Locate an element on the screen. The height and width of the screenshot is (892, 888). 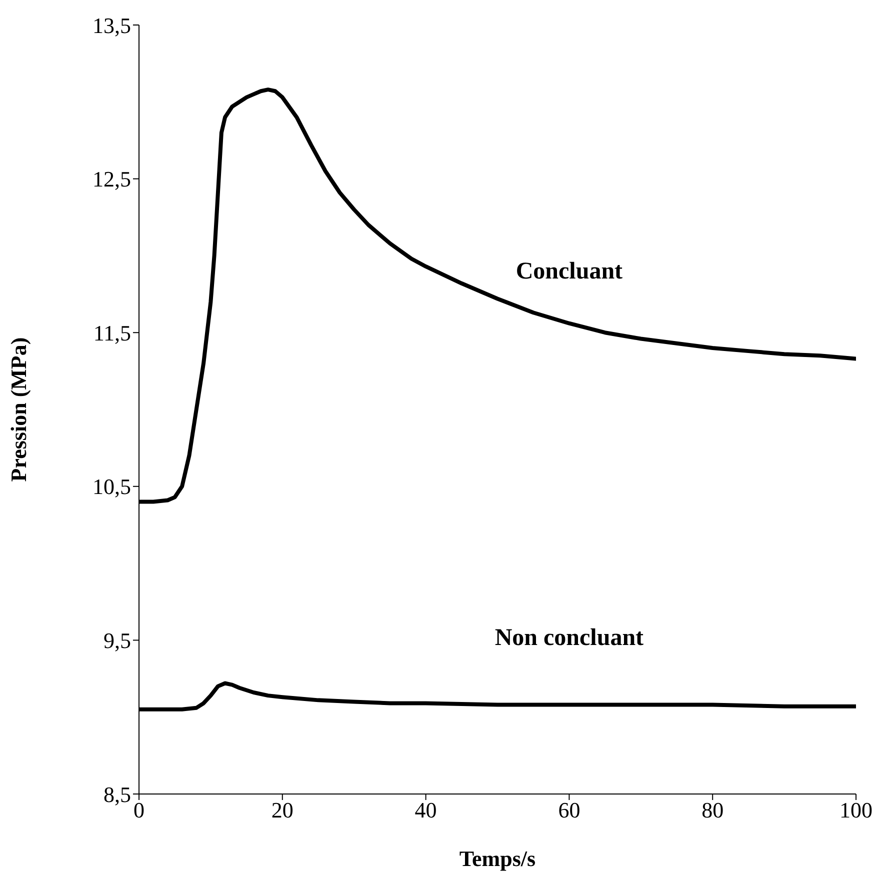
x-tick-label: 0 is located at coordinates (139, 810).